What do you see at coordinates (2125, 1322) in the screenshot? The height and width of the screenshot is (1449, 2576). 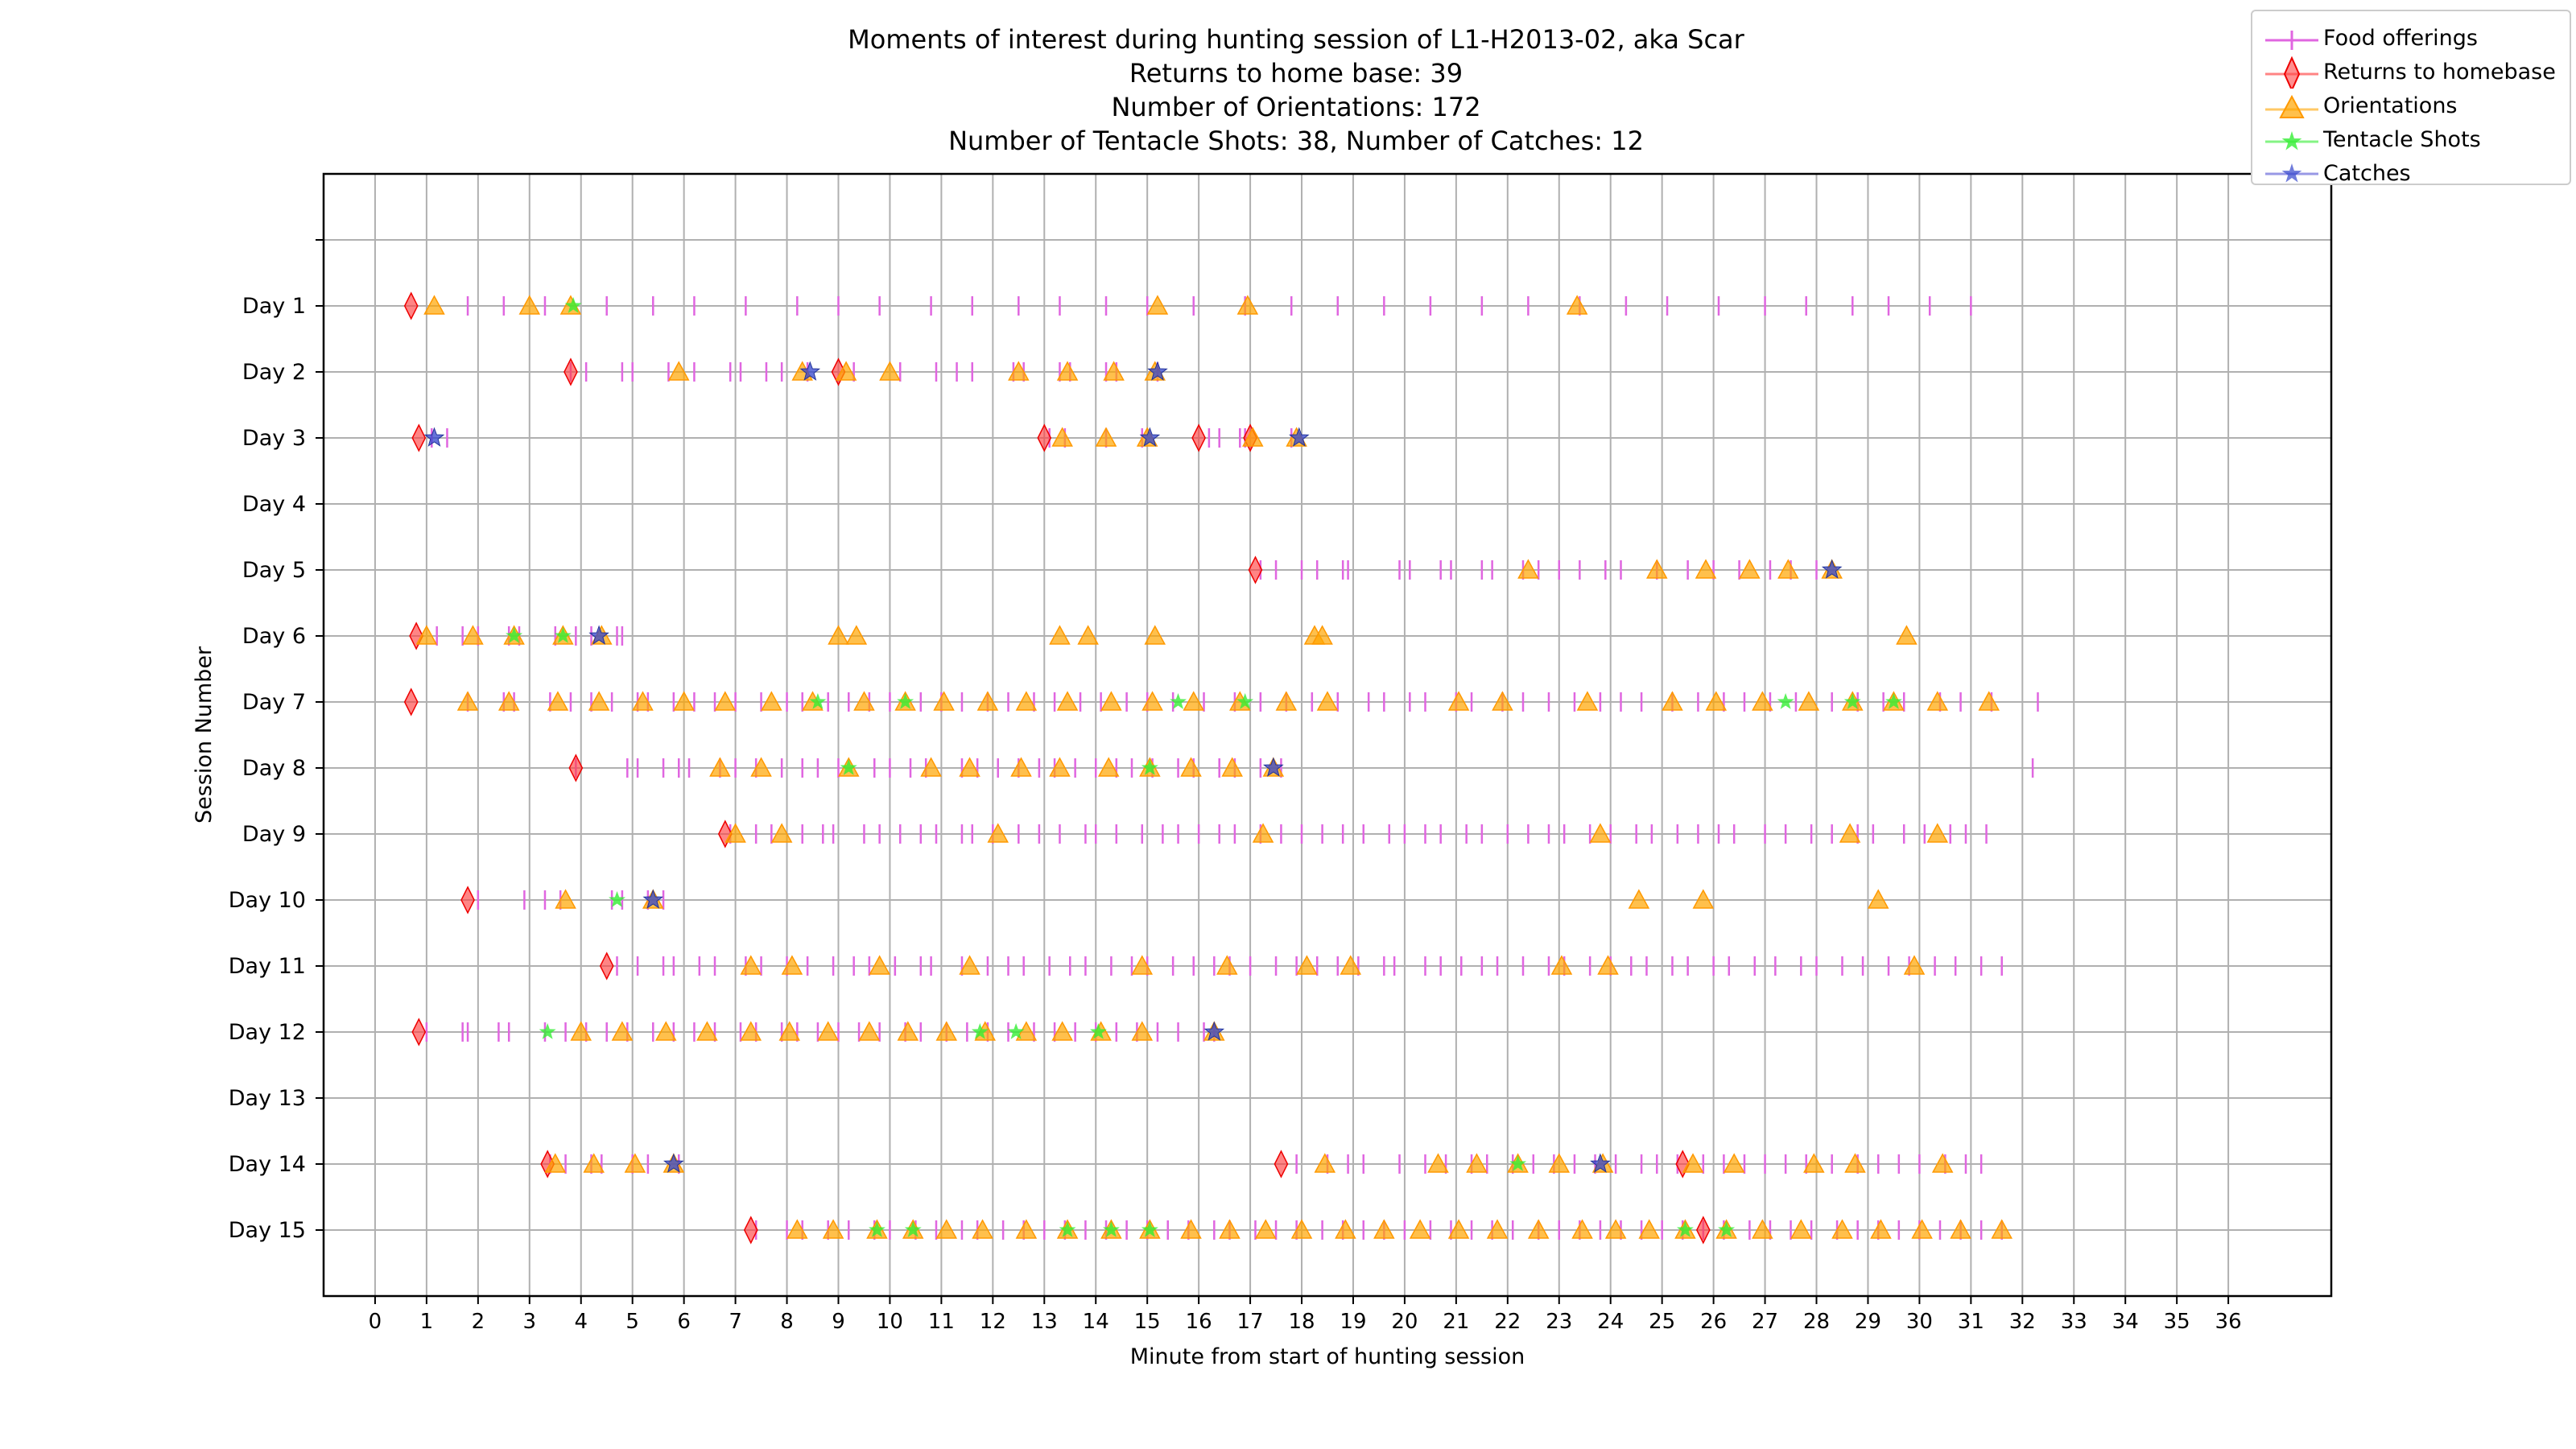 I see `x-tick-label: 34` at bounding box center [2125, 1322].